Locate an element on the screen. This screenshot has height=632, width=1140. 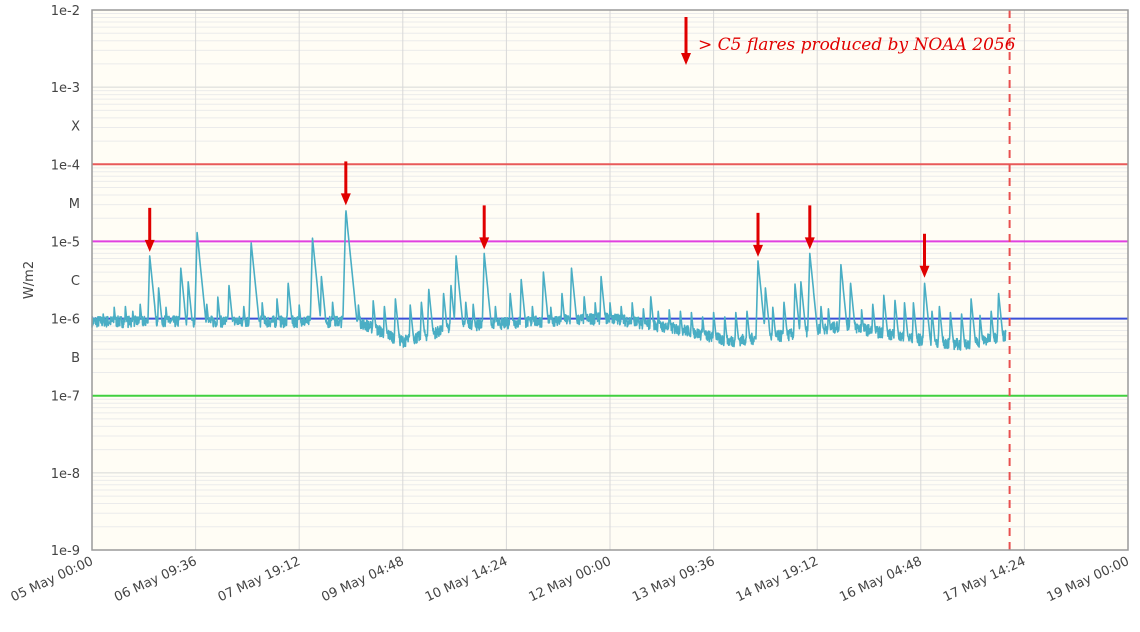
x-tick-label: 13 May 09:36 is located at coordinates (673, 579).